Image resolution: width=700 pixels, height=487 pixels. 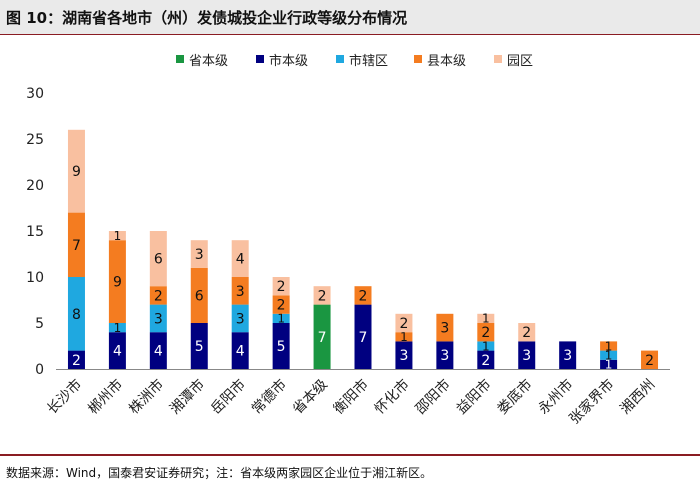 I want to click on x-tick-label: 湘潭市, so click(x=187, y=397).